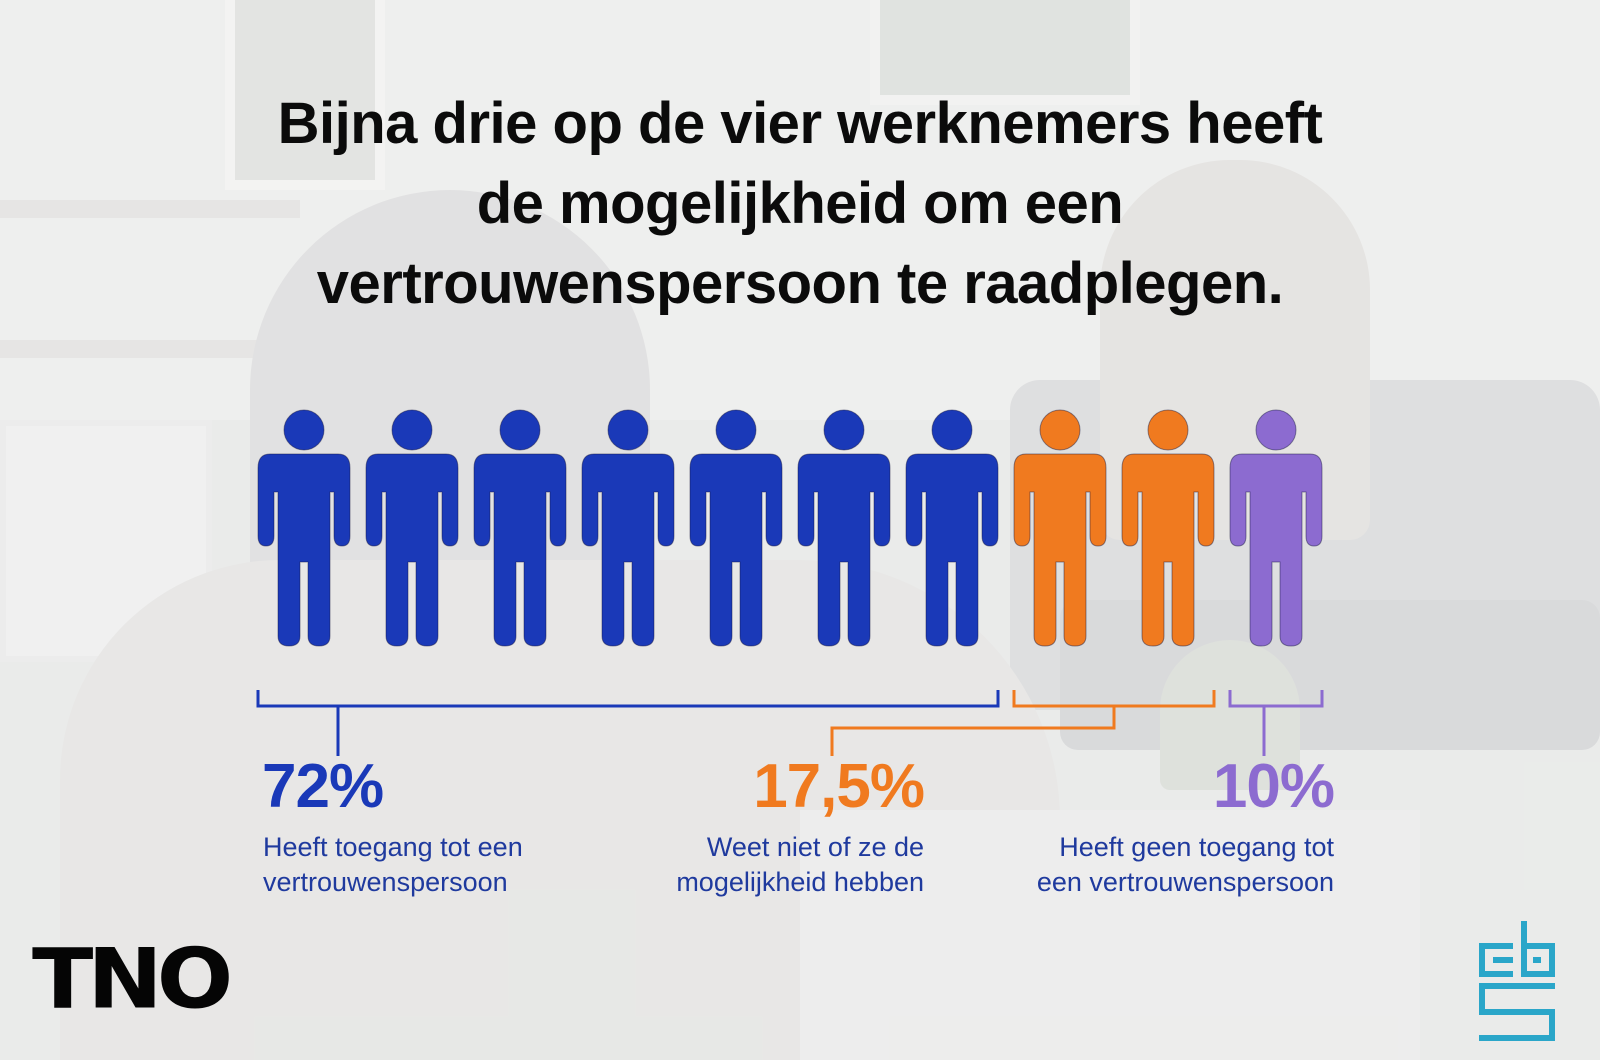  Describe the element at coordinates (762, 865) in the screenshot. I see `series-label-2: Weet niet of ze de mogelijkheid hebben` at that location.